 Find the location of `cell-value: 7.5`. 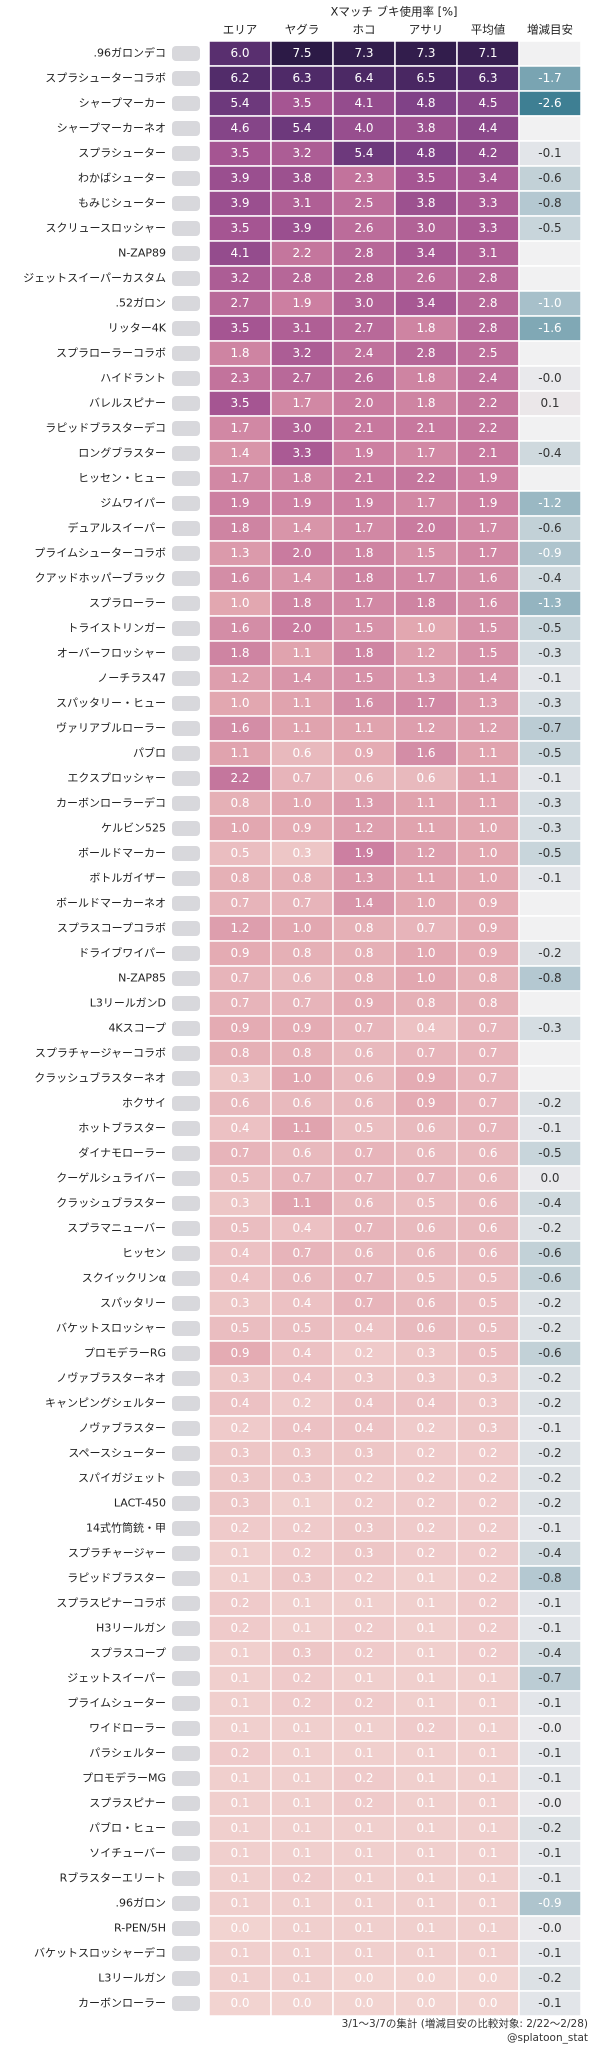

cell-value: 7.5 is located at coordinates (301, 53).